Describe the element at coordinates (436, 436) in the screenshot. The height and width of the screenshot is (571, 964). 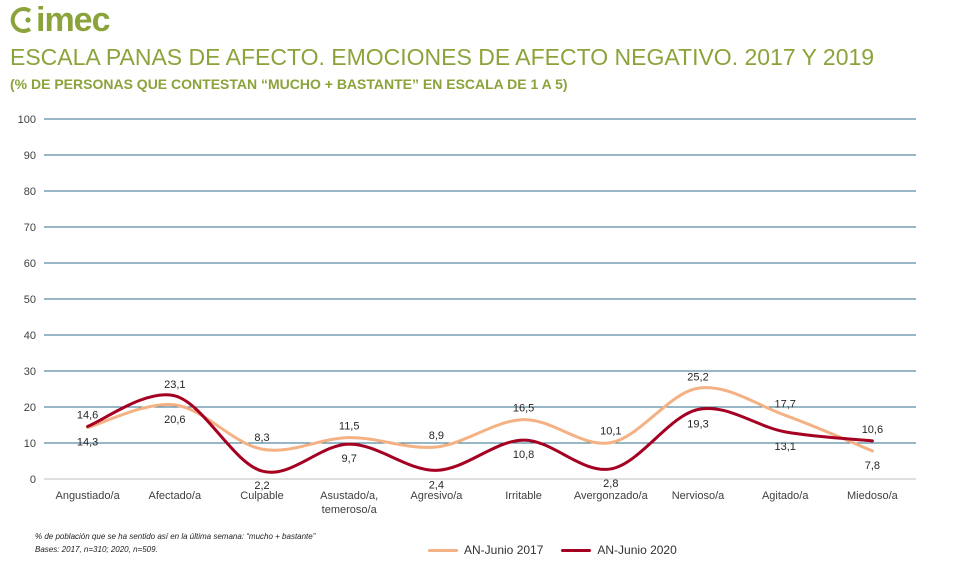
I see `data-label: 8,9` at that location.